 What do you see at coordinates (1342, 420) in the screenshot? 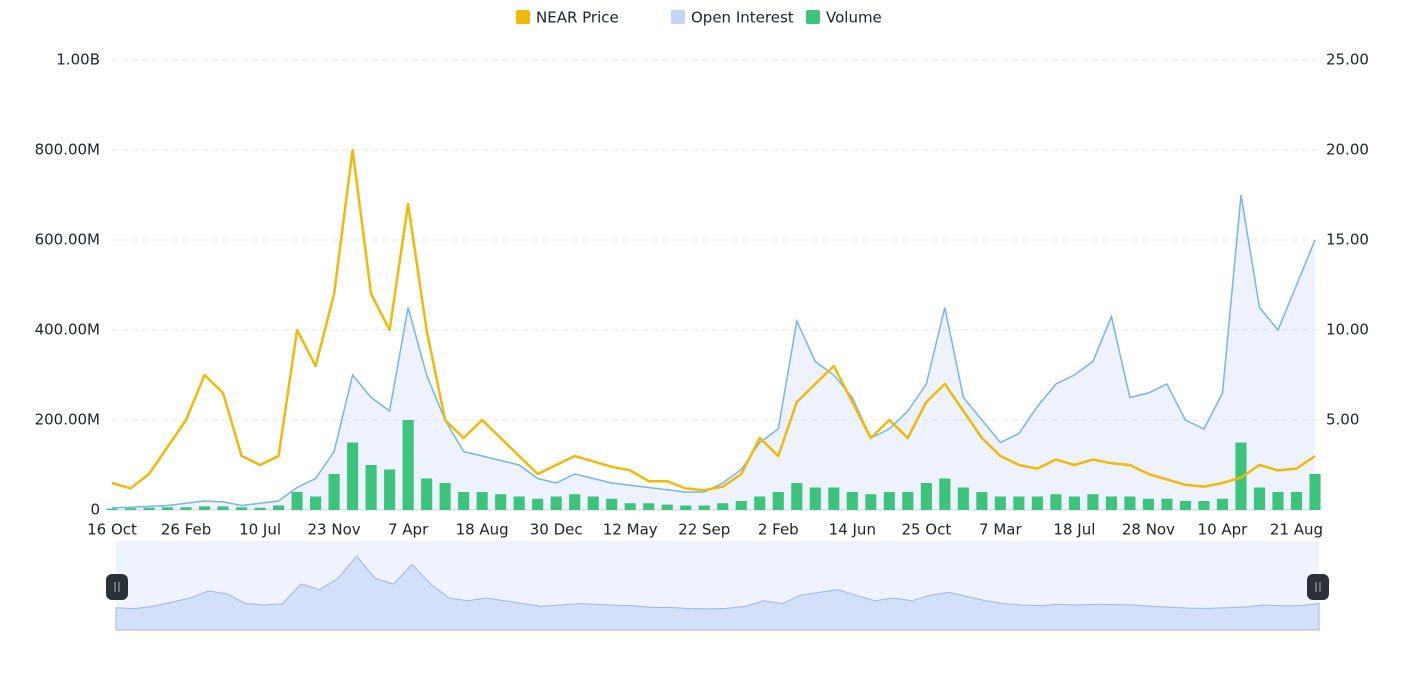
I see `y2-tick-label: 5.00` at bounding box center [1342, 420].